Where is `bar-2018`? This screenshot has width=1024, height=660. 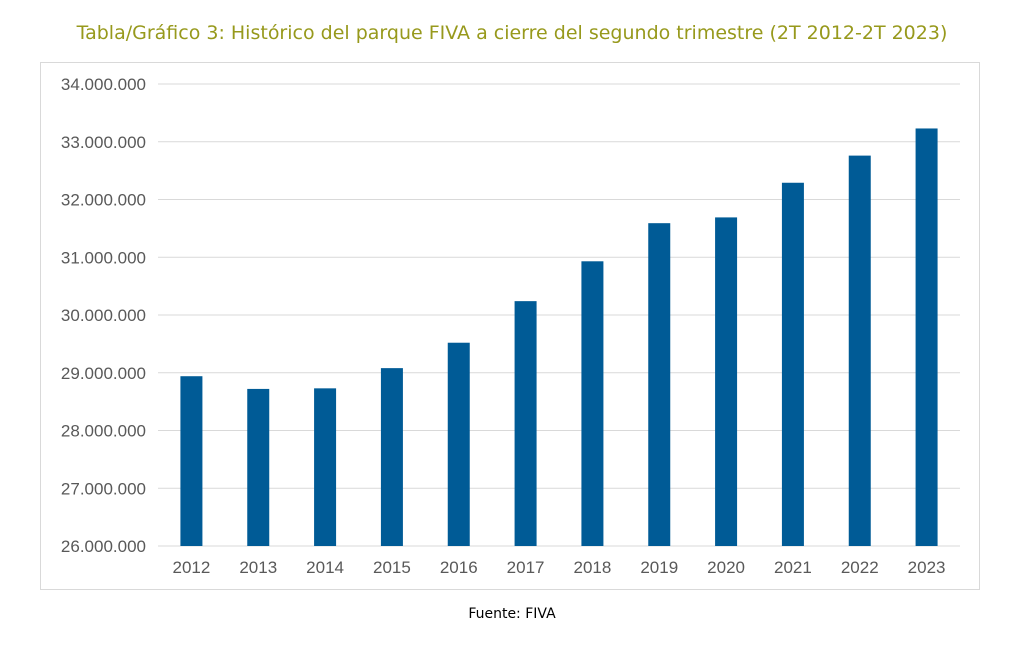 bar-2018 is located at coordinates (592, 403).